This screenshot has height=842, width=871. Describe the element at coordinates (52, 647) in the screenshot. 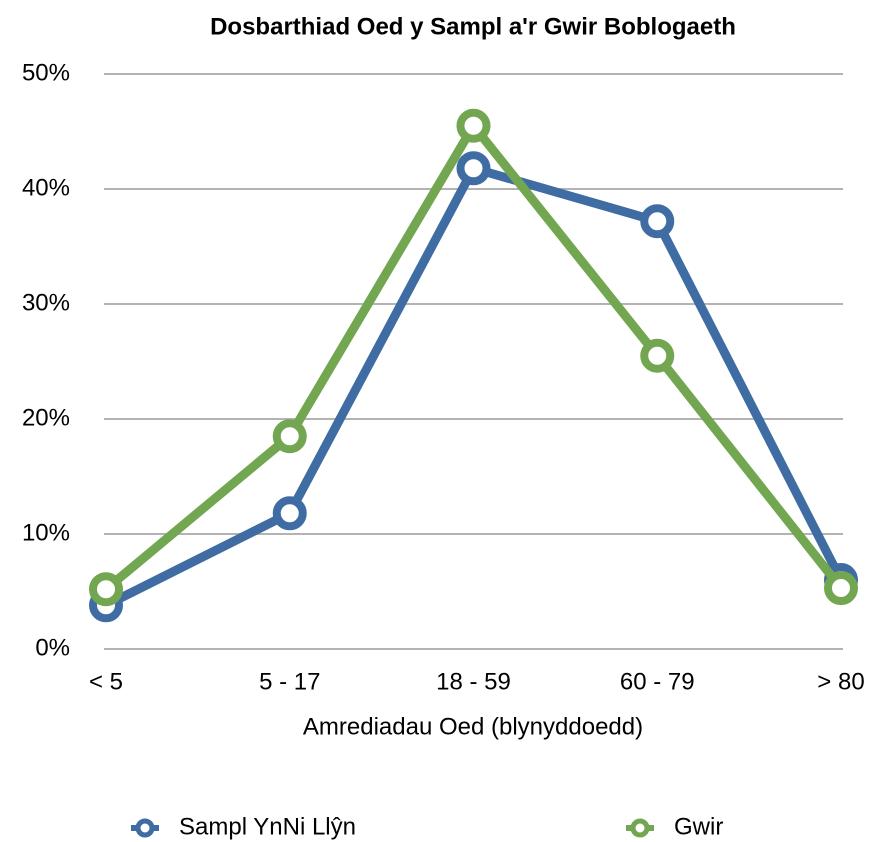

I see `y-tick-label: 0%` at that location.